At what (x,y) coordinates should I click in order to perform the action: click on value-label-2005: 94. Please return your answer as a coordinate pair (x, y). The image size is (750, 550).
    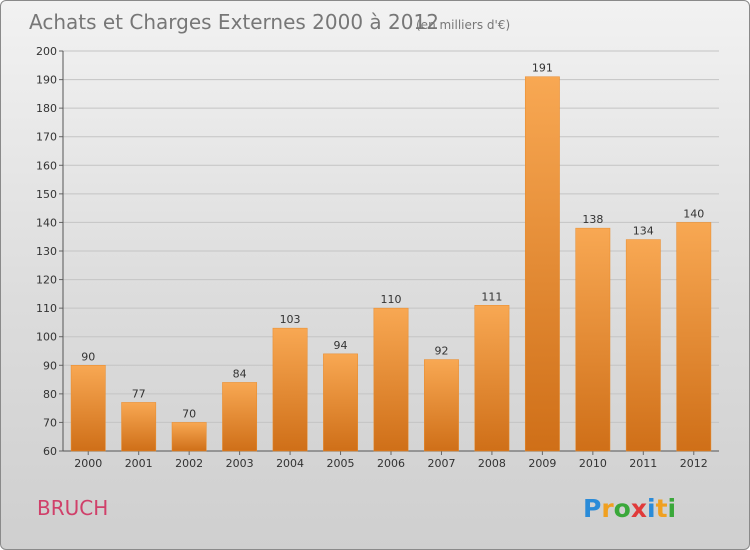
    Looking at the image, I should click on (341, 345).